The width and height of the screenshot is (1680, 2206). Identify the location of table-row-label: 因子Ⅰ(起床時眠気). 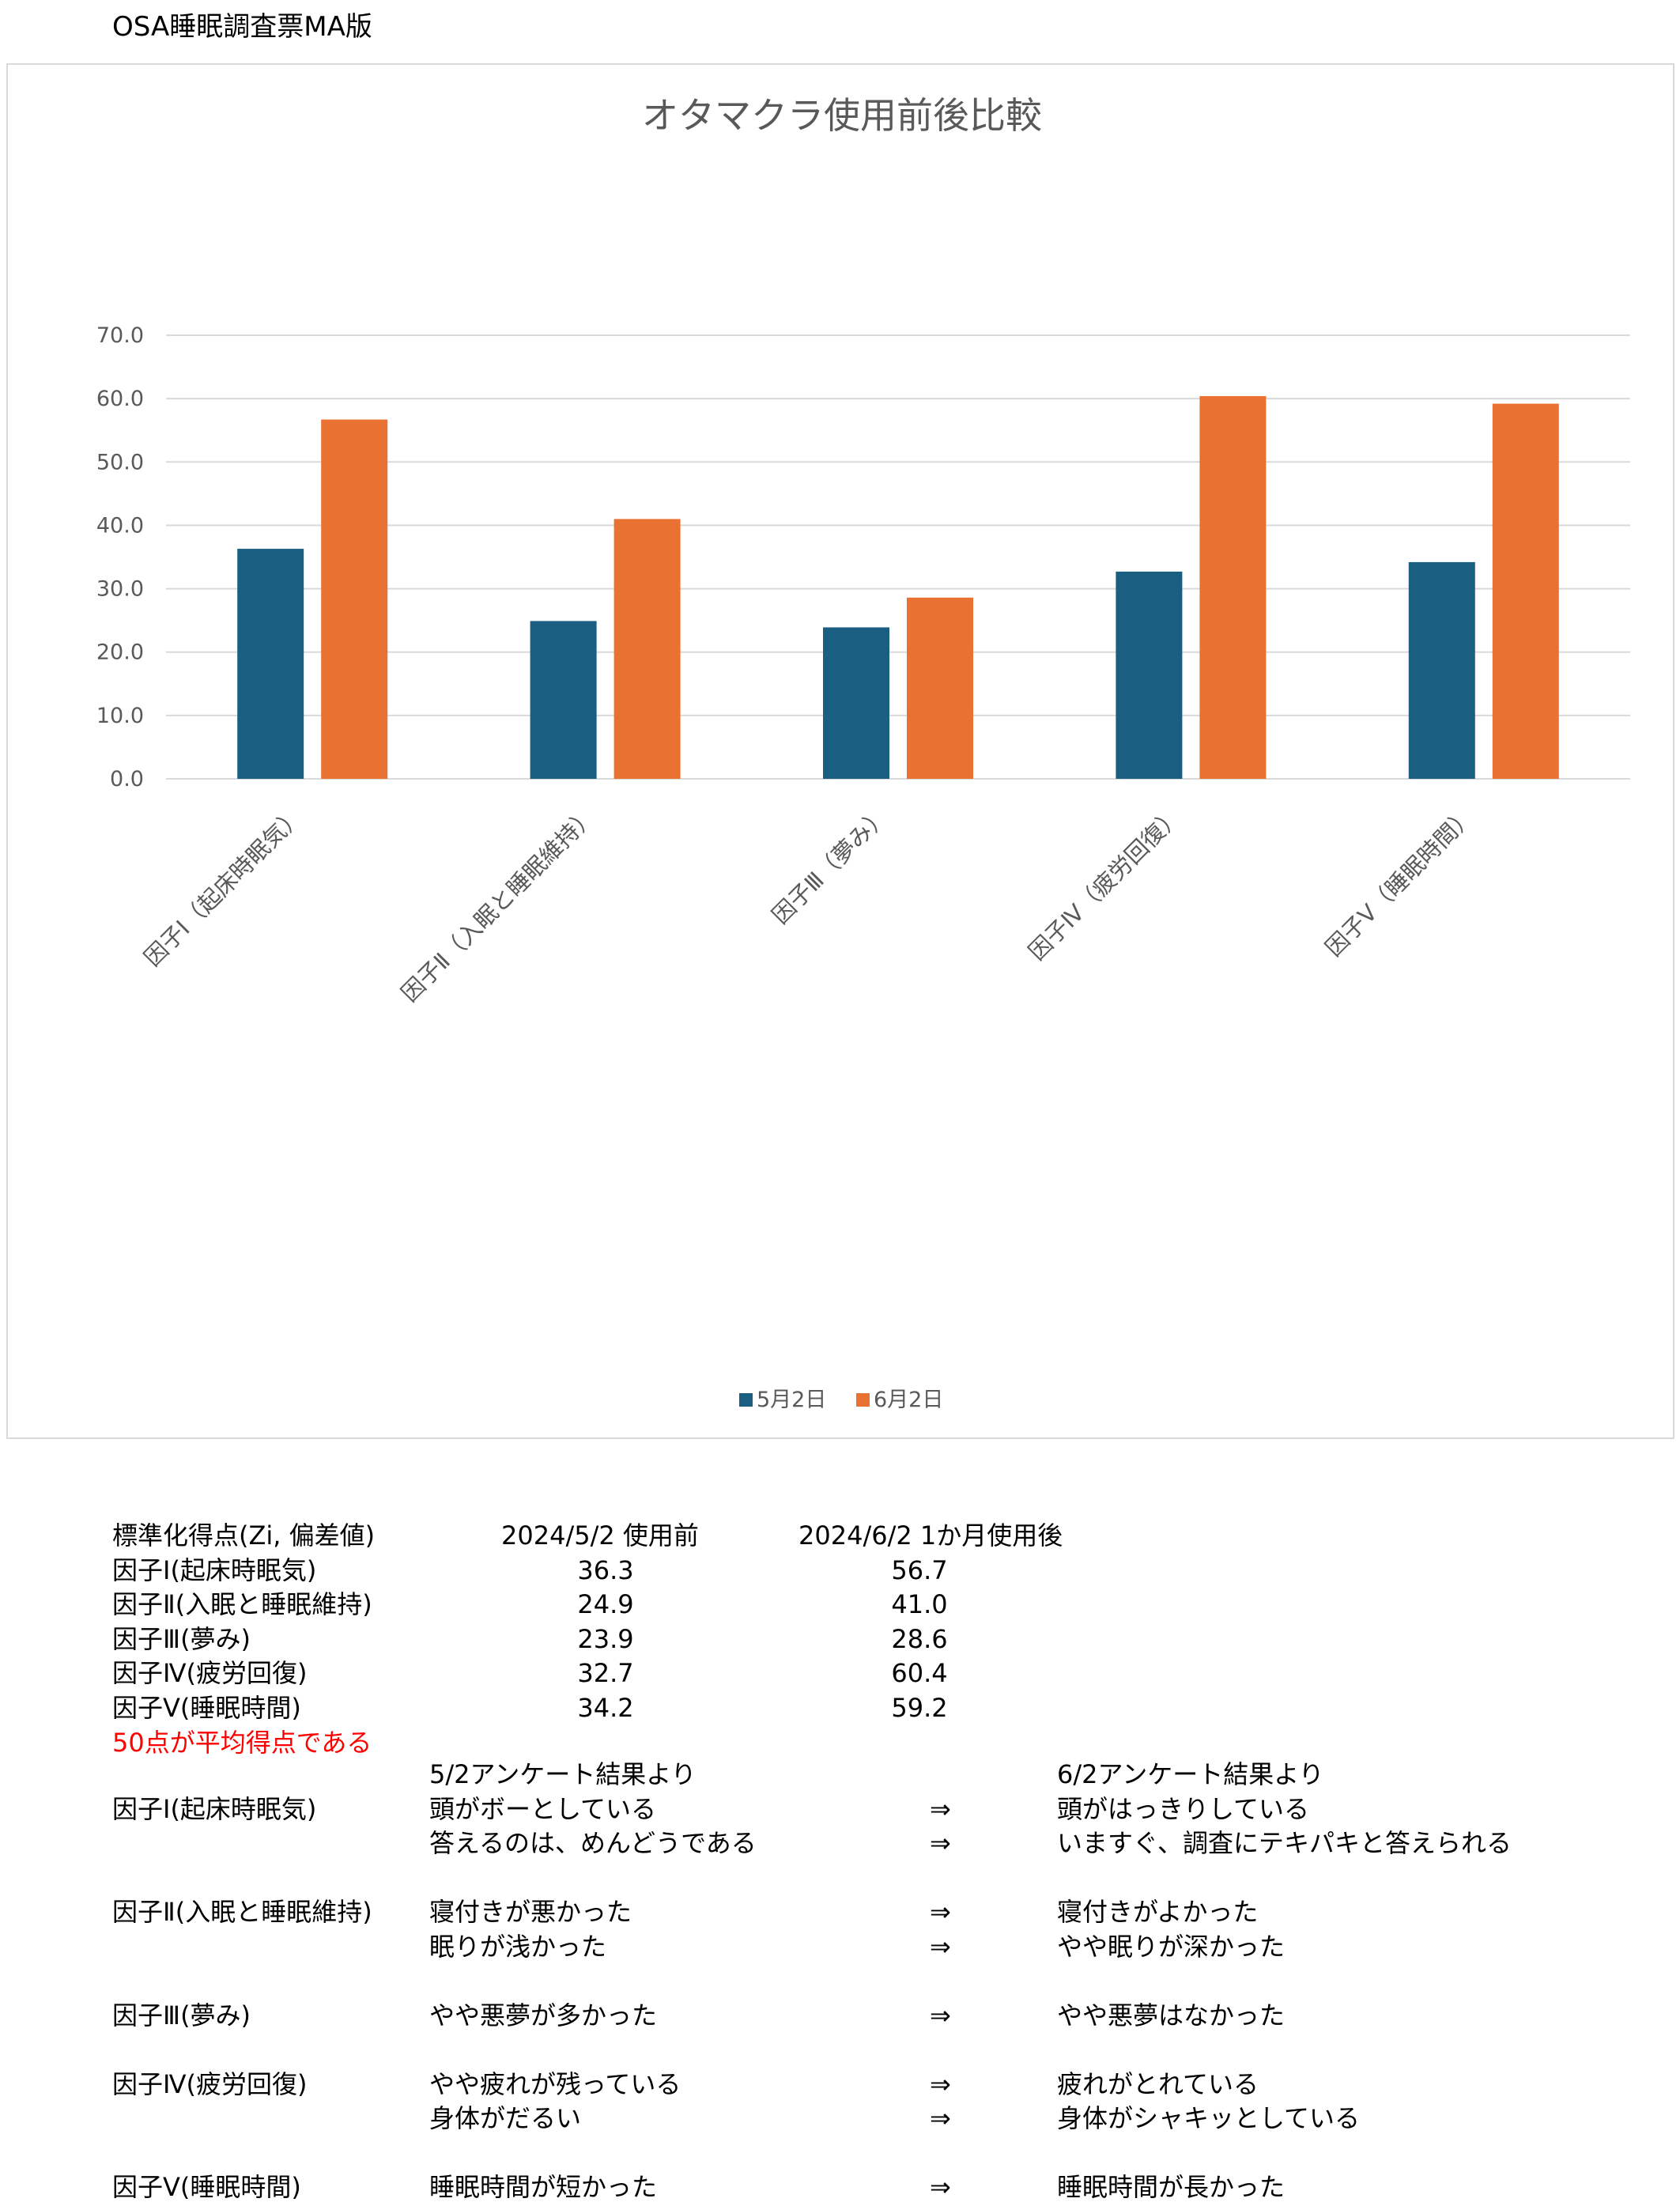
(214, 1570).